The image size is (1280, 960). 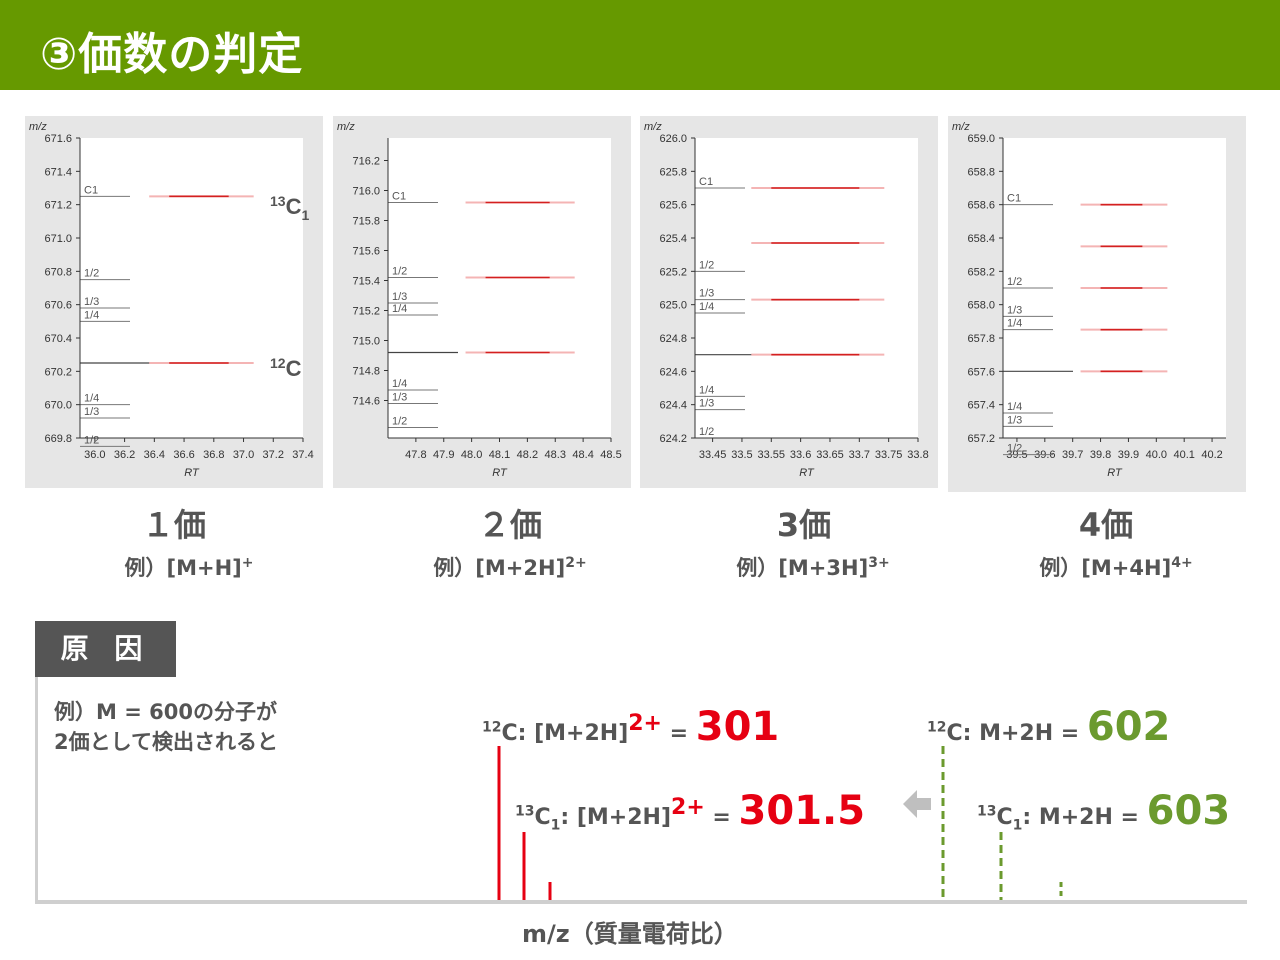 What do you see at coordinates (630, 934) in the screenshot?
I see `spectrum-x-axis-label: m/z（質量電荷比）` at bounding box center [630, 934].